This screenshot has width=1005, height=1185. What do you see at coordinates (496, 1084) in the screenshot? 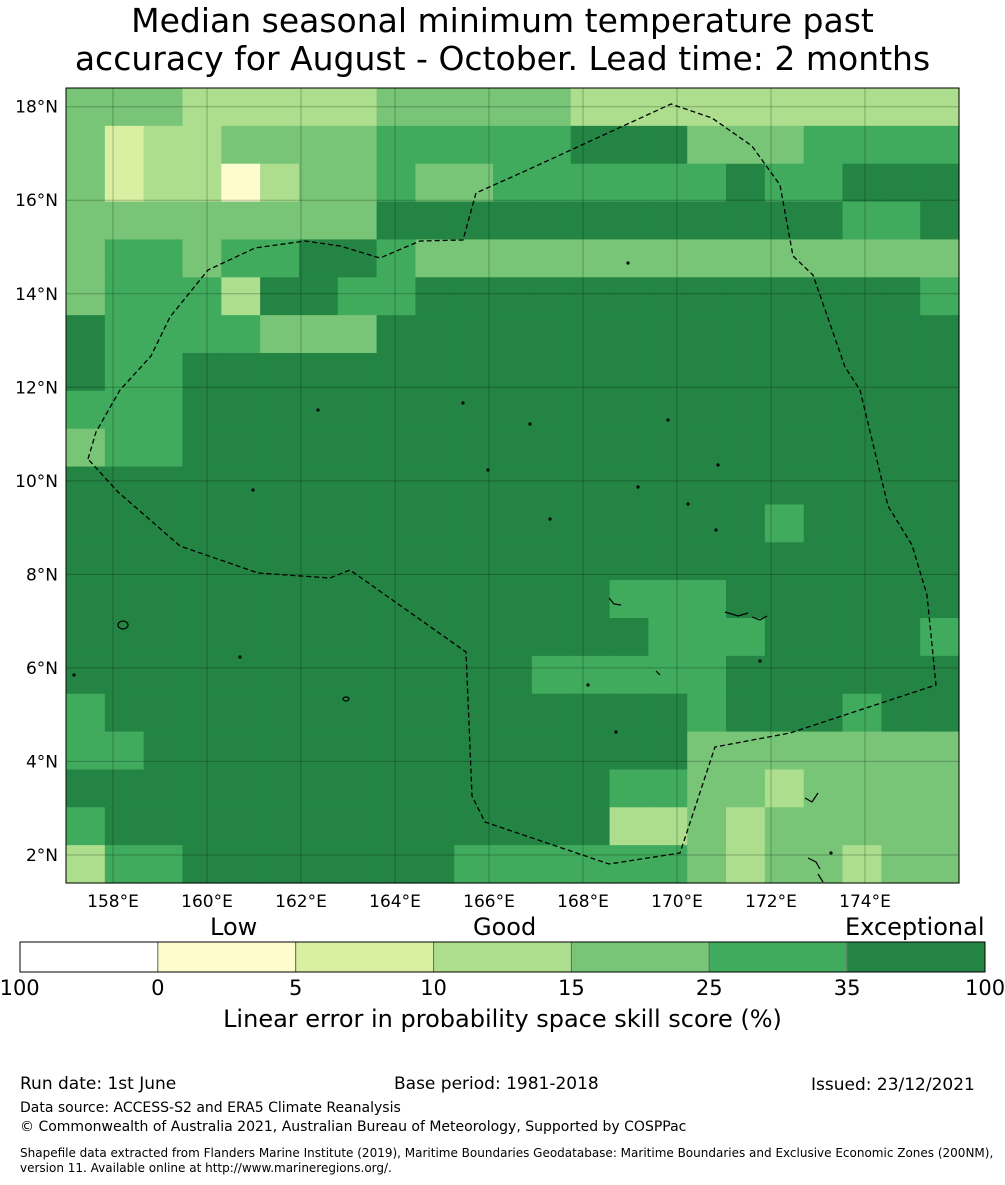
I see `base-period: Base period: 1981-2018` at bounding box center [496, 1084].